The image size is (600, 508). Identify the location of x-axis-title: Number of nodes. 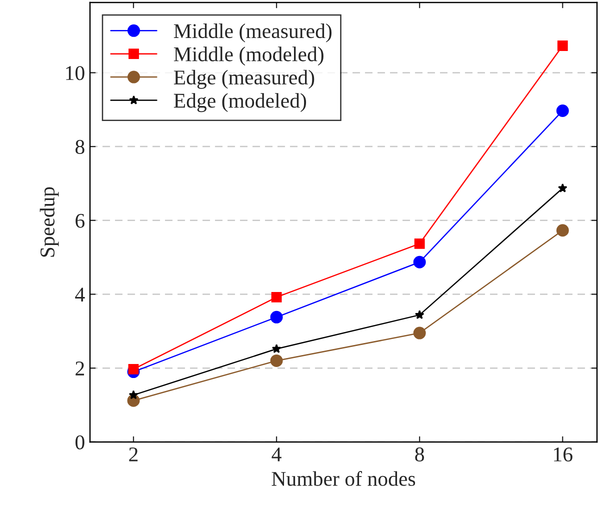
(344, 478).